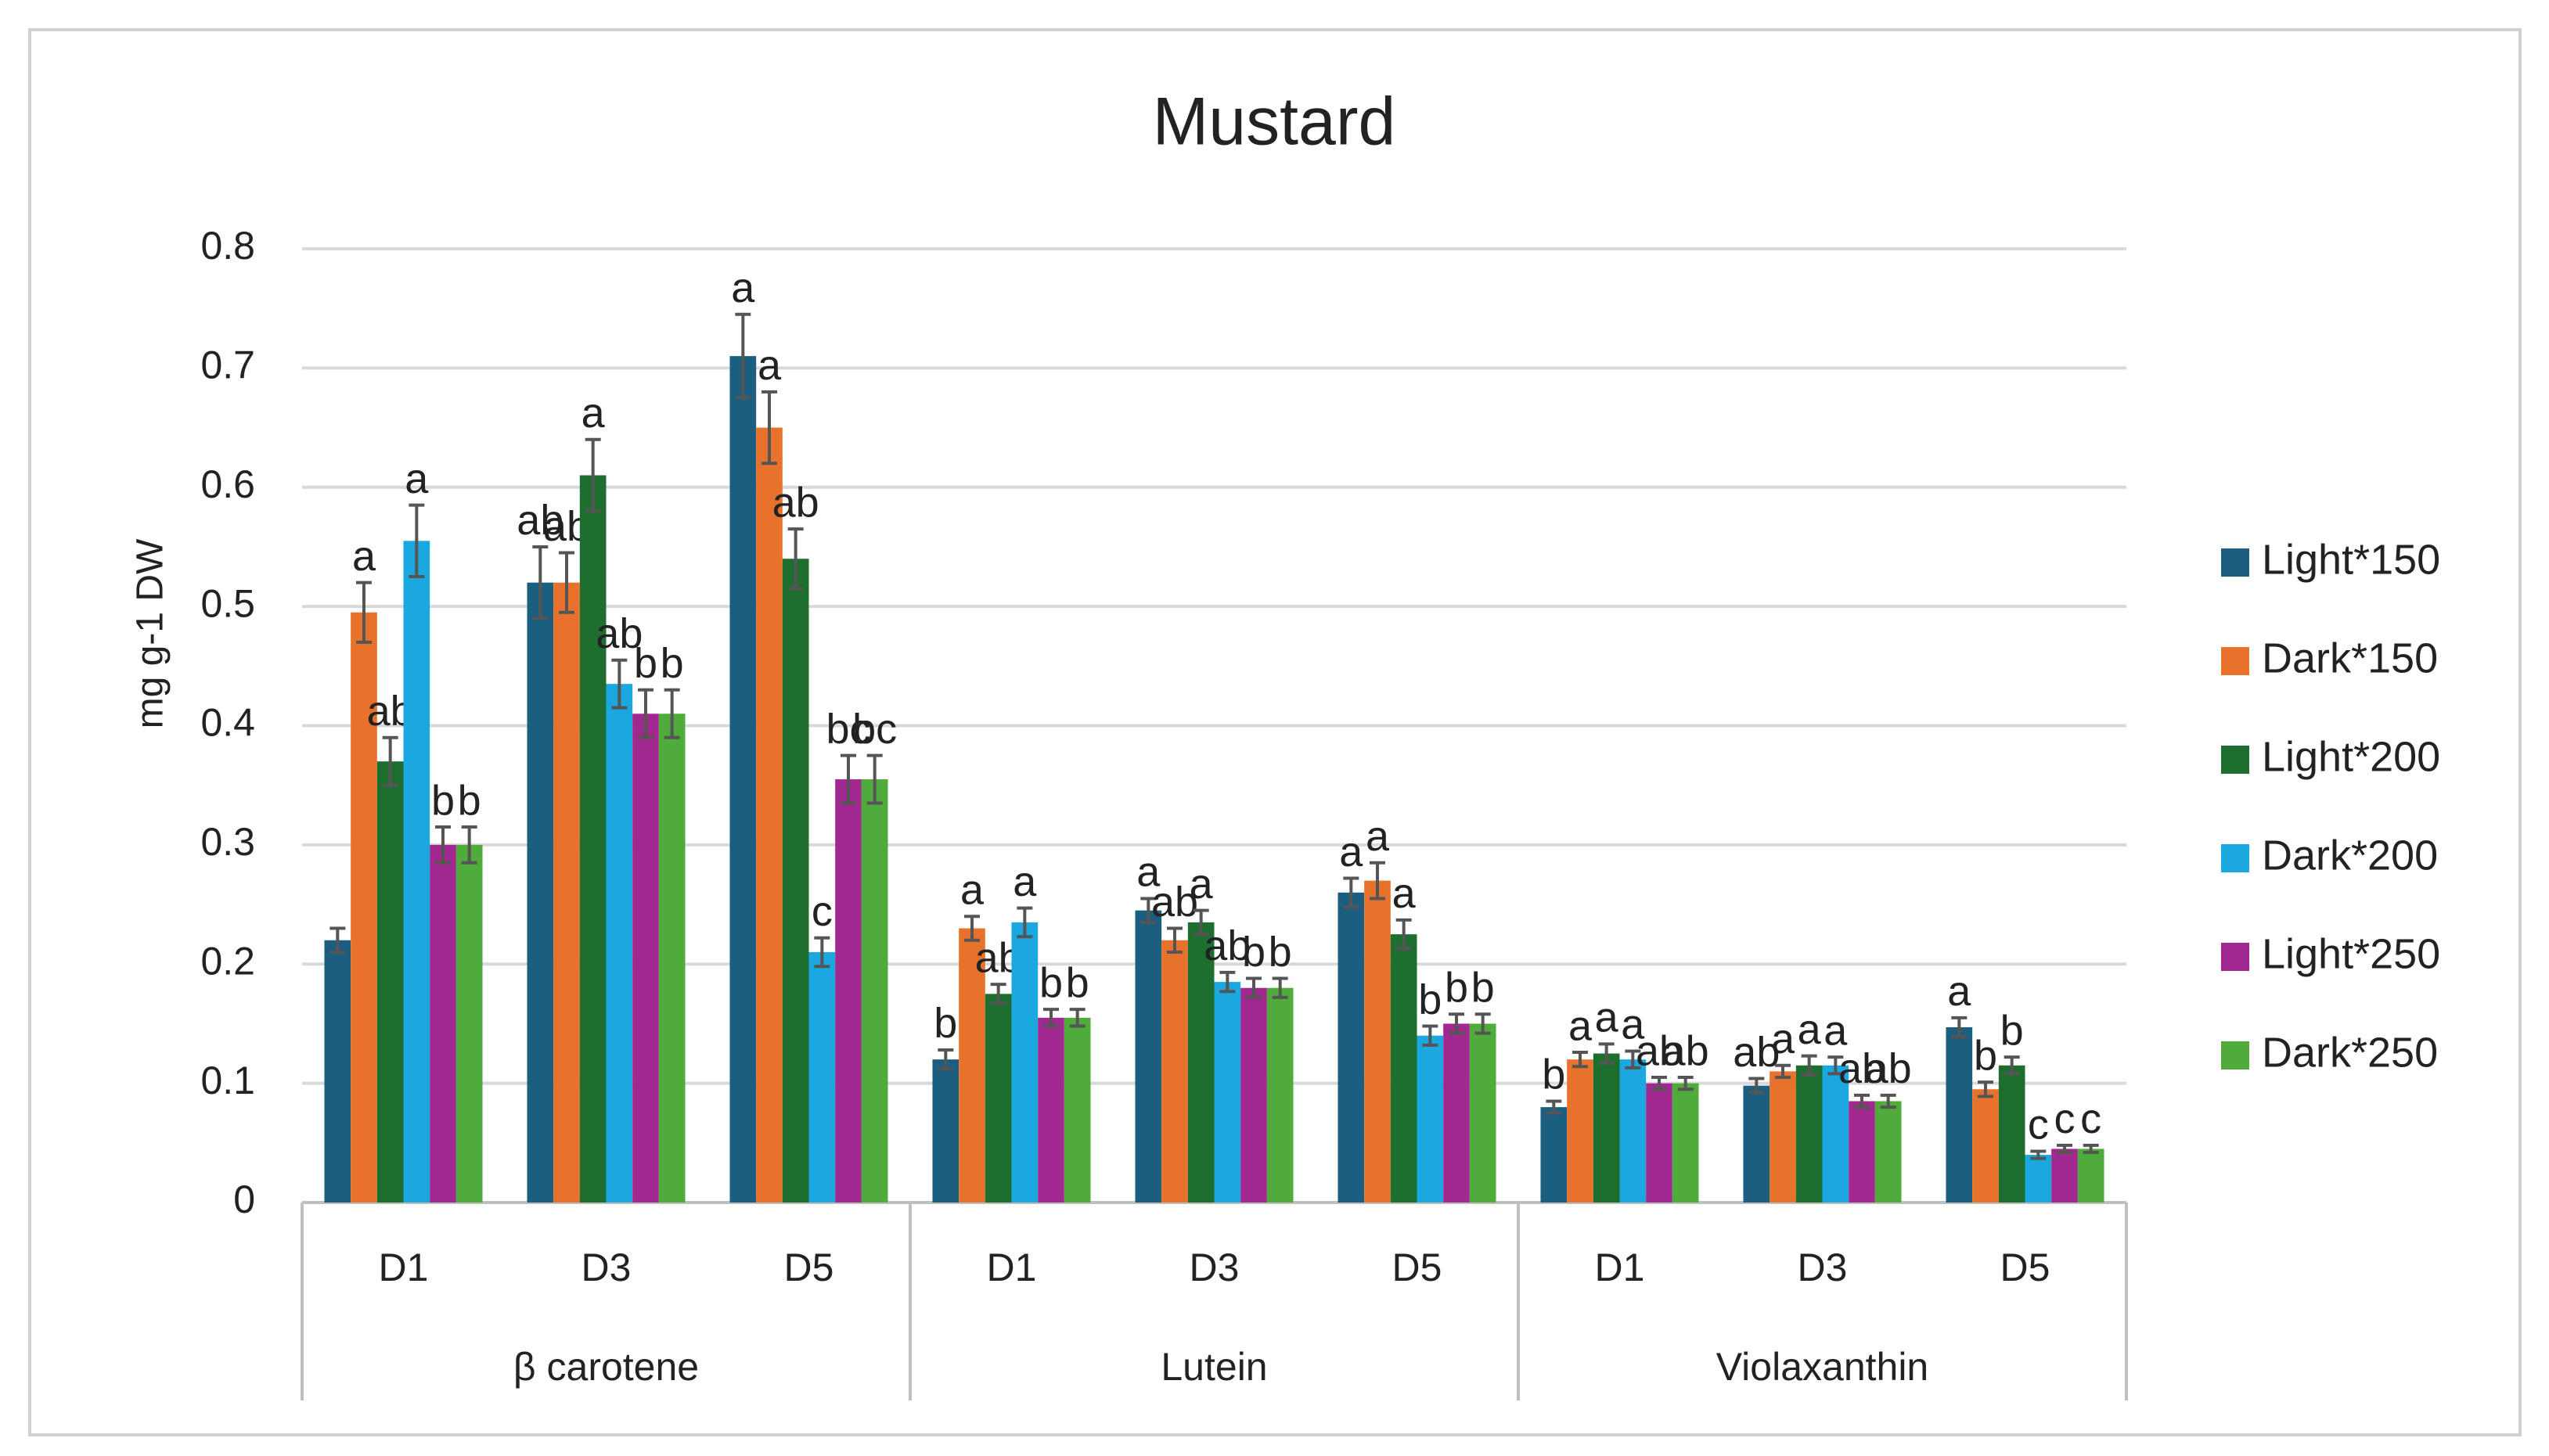 This screenshot has height=1456, width=2549. What do you see at coordinates (1274, 122) in the screenshot?
I see `chart-title: Mustard` at bounding box center [1274, 122].